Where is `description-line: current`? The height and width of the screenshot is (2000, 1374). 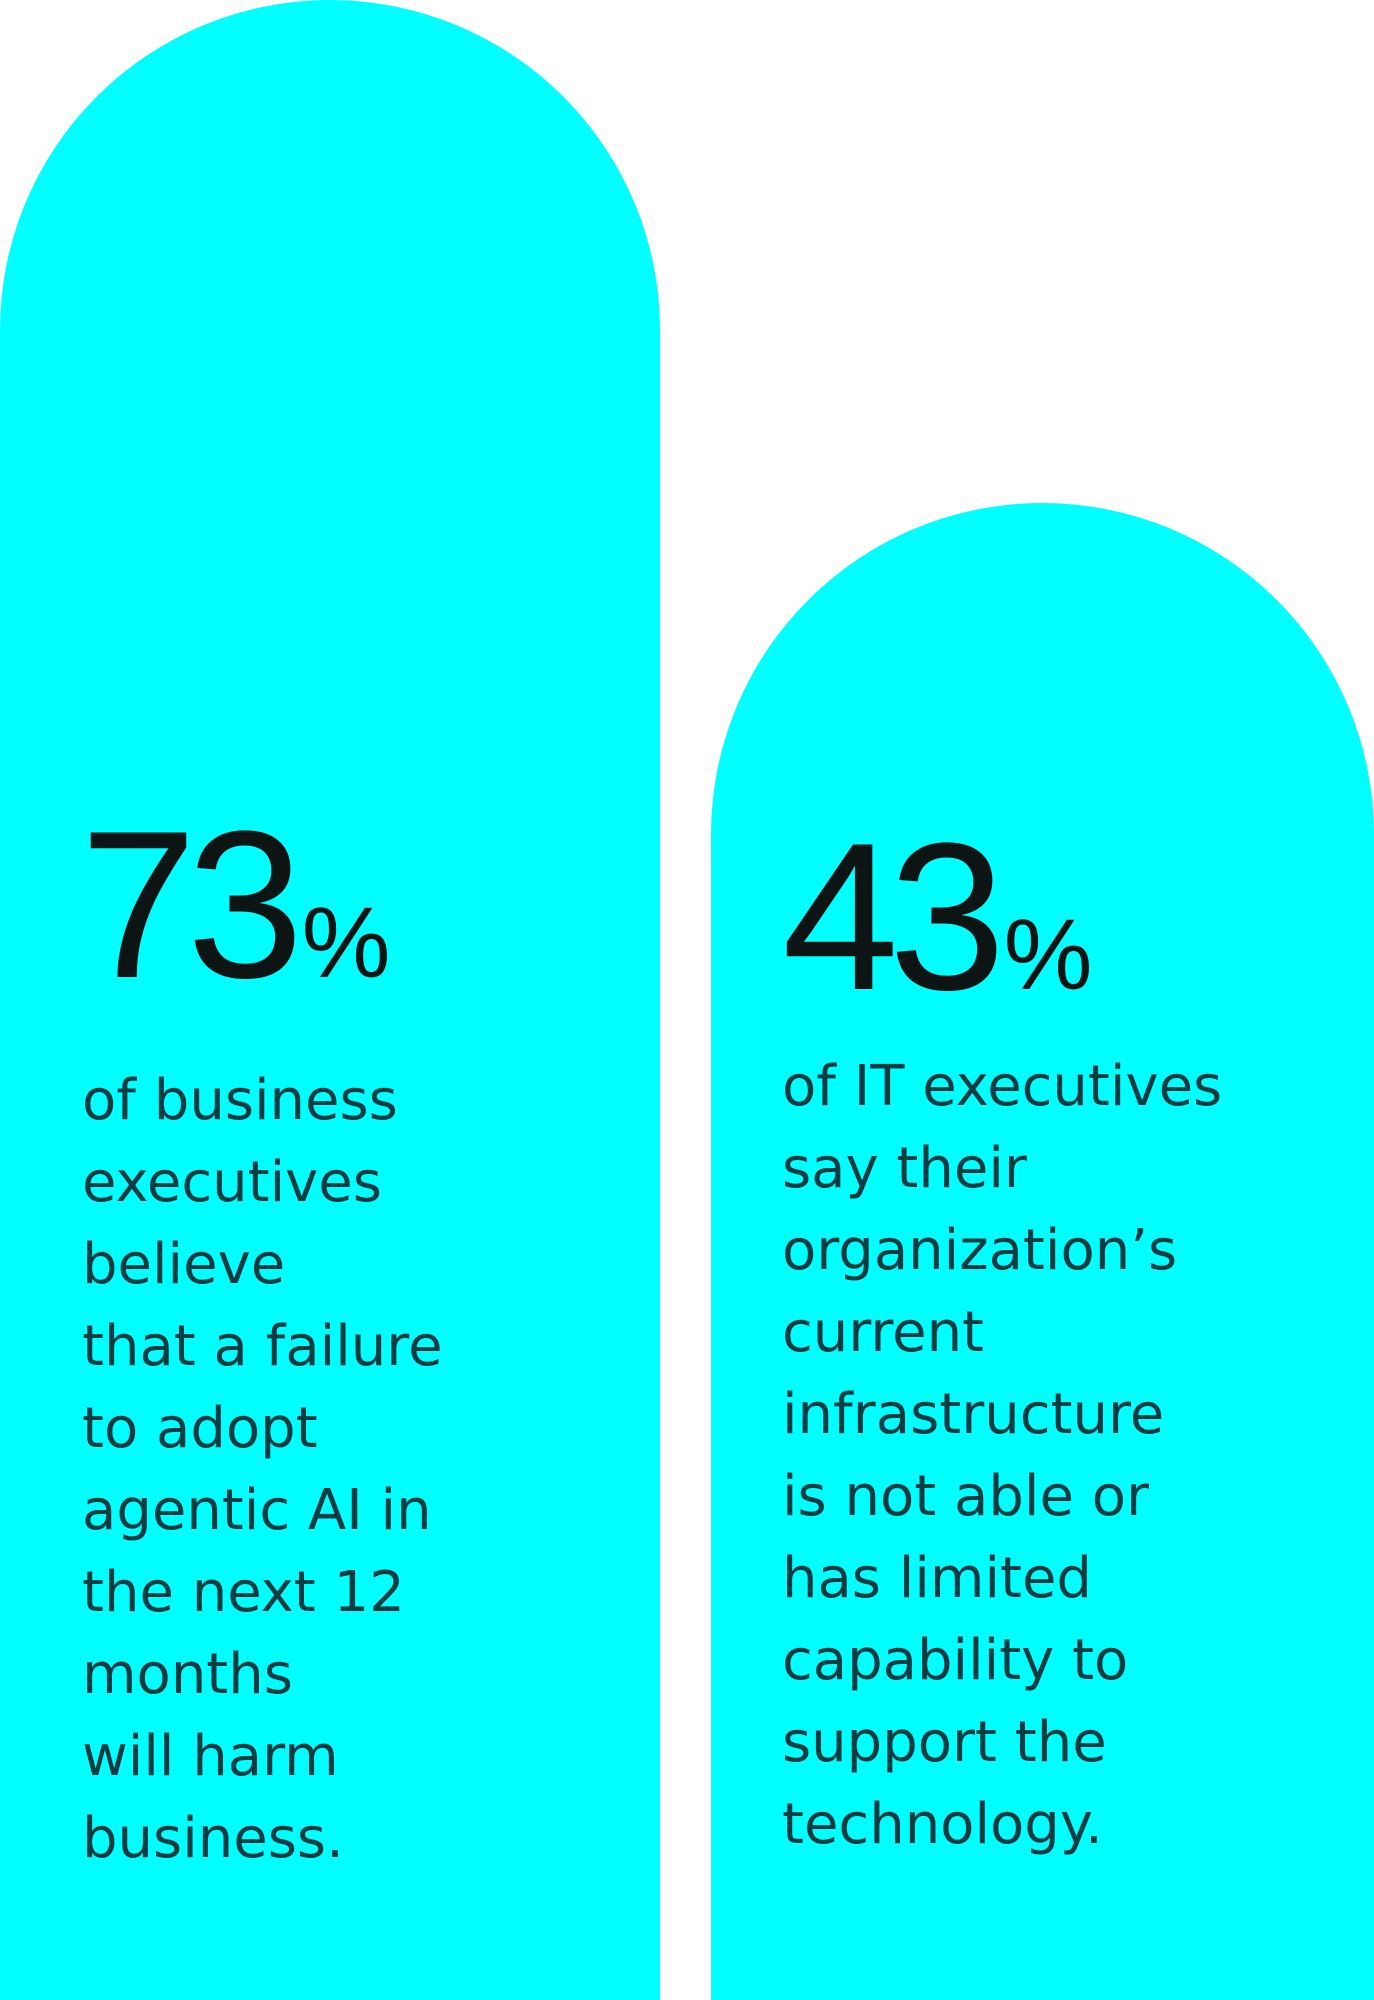
description-line: current is located at coordinates (883, 1332).